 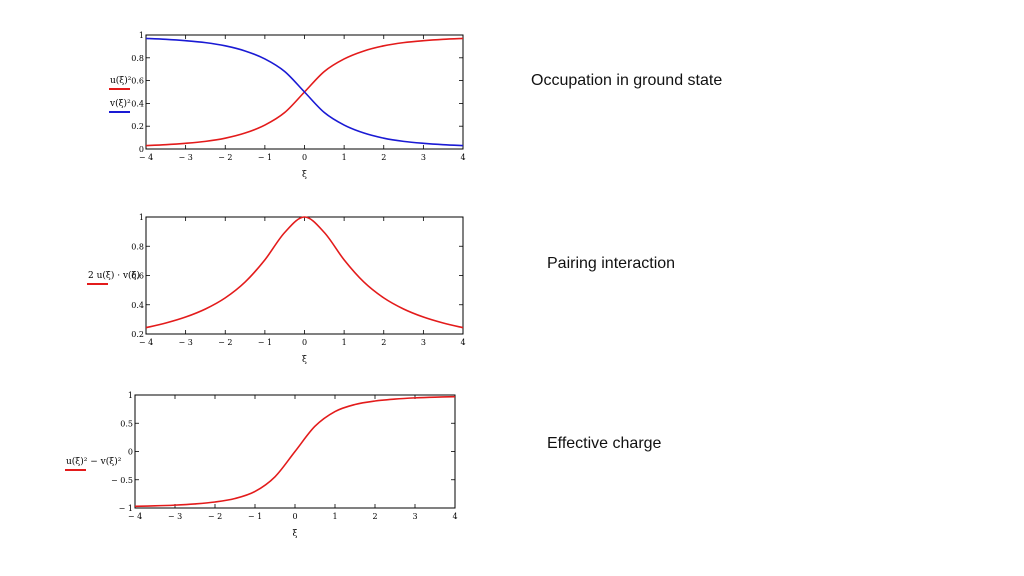 I want to click on caption-effective-charge: Effective charge, so click(x=604, y=443).